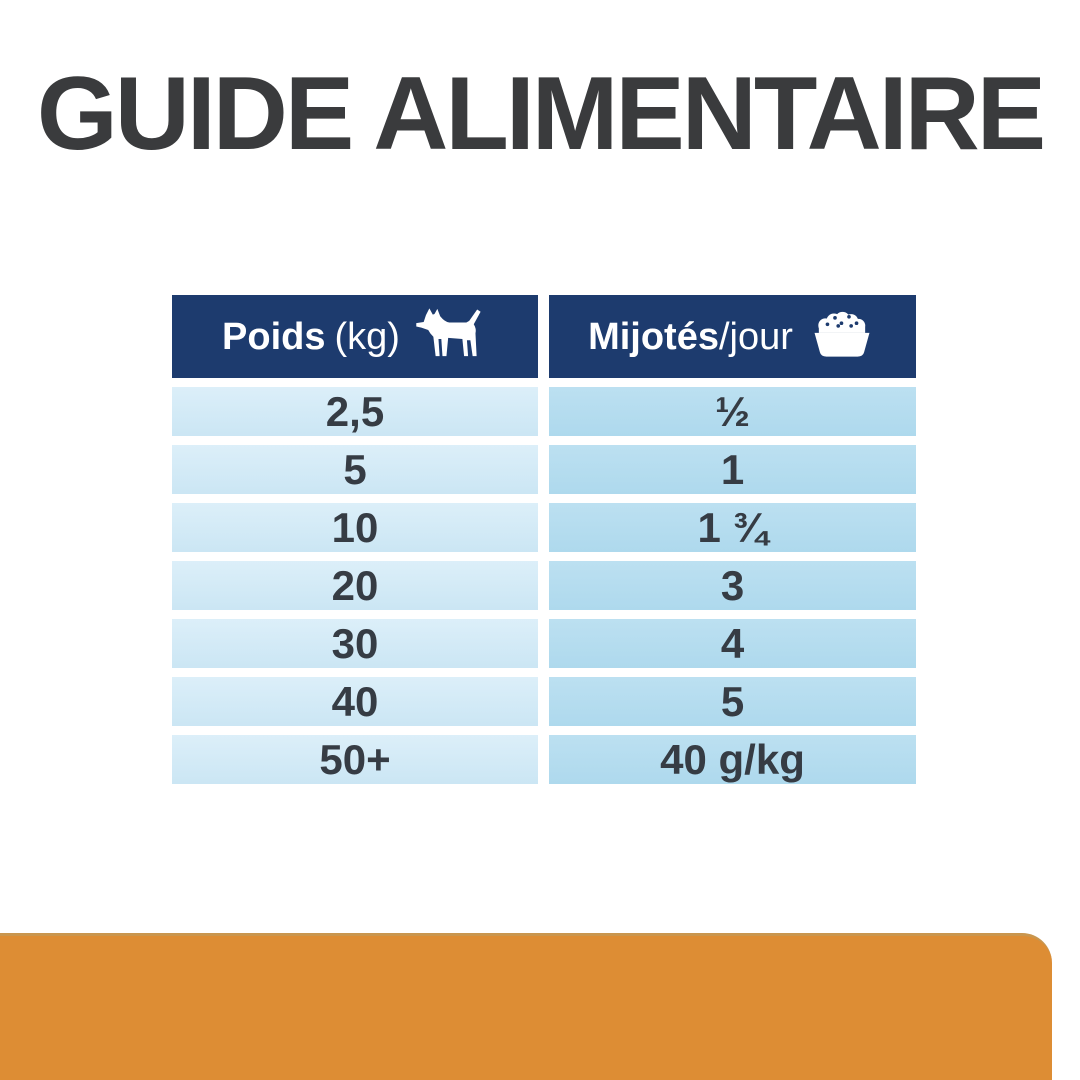 Image resolution: width=1080 pixels, height=1080 pixels. I want to click on weight-value: 2,5, so click(355, 411).